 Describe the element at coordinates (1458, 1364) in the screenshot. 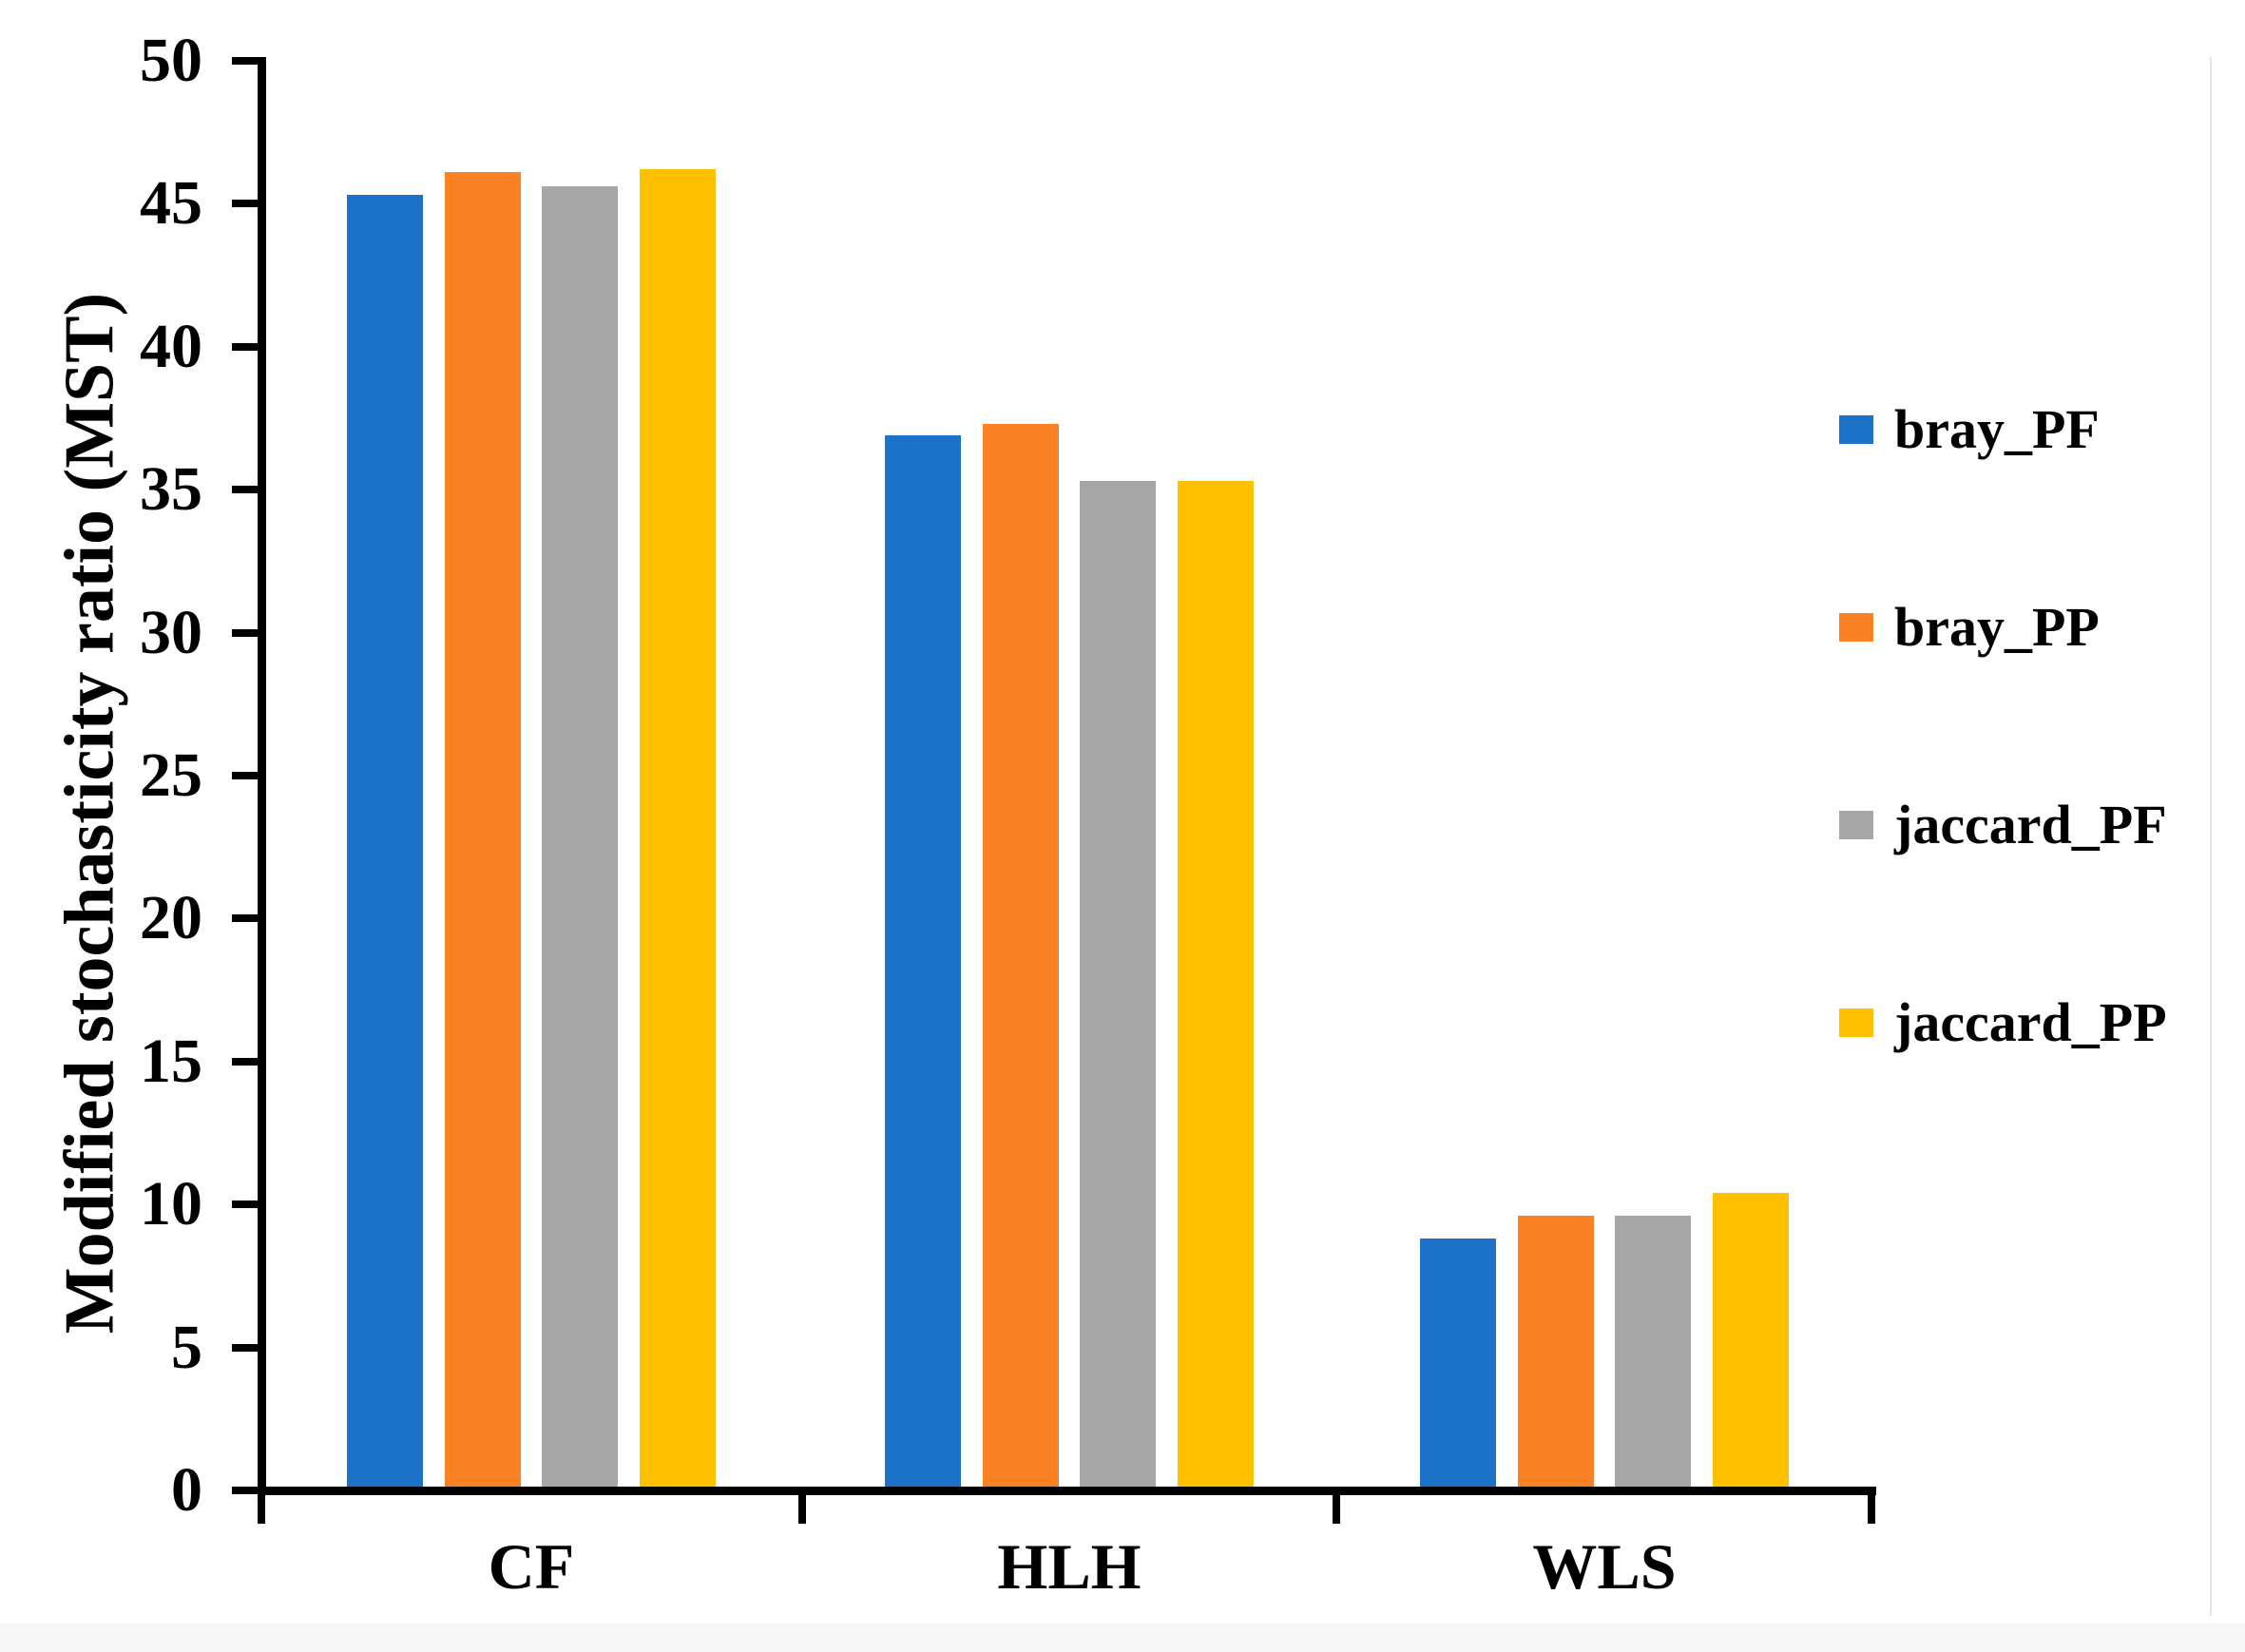

I see `bar-WLS-bray_PF` at that location.